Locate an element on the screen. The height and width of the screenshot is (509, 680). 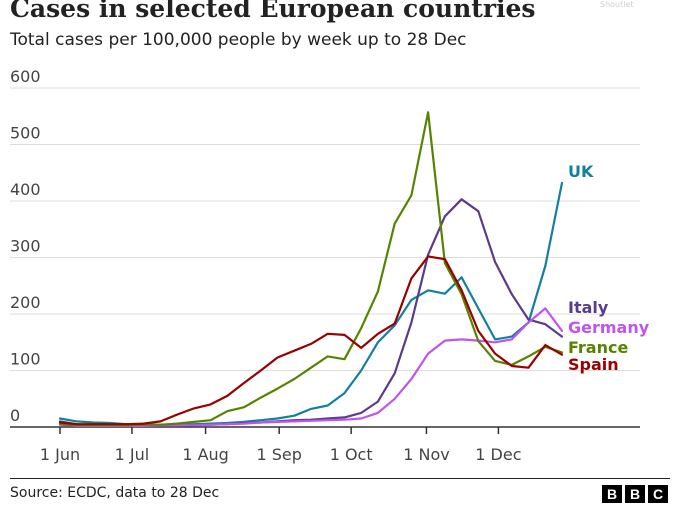
y-tick-label: 300 is located at coordinates (25, 246).